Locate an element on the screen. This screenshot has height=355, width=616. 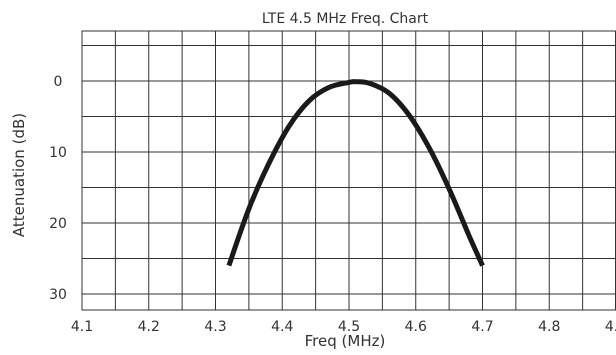
x-tick-label: 4.9 is located at coordinates (610, 327).